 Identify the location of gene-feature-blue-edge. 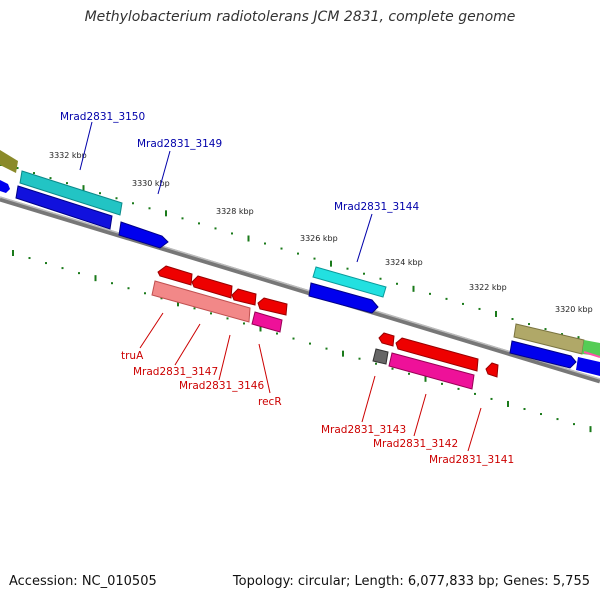
(588, 366).